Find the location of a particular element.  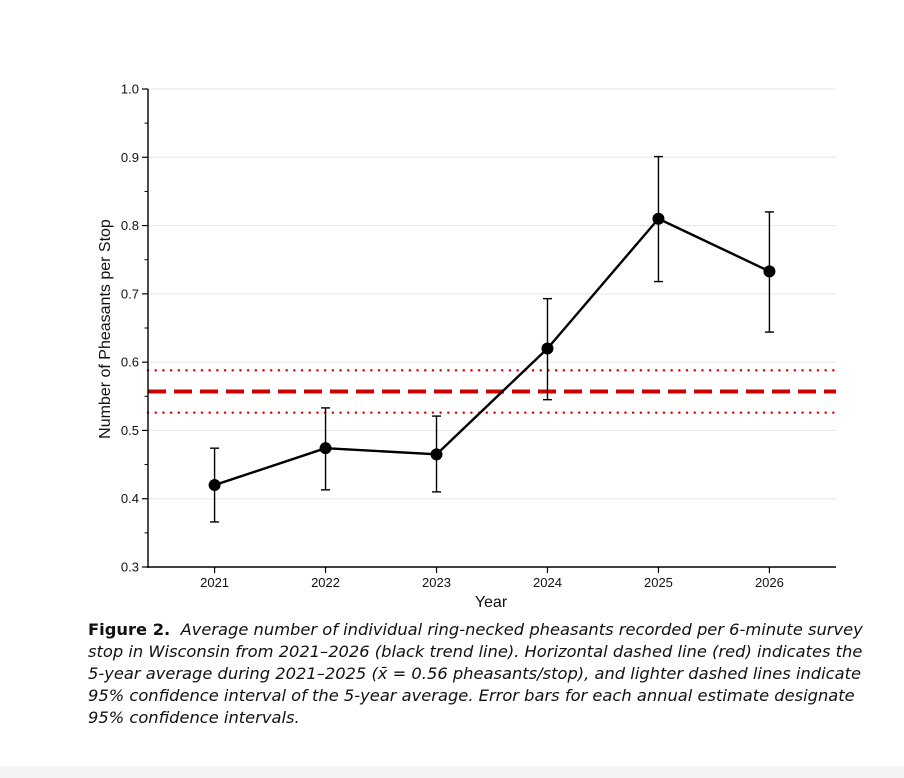

y-tick-label: 0.7 is located at coordinates (130, 293).